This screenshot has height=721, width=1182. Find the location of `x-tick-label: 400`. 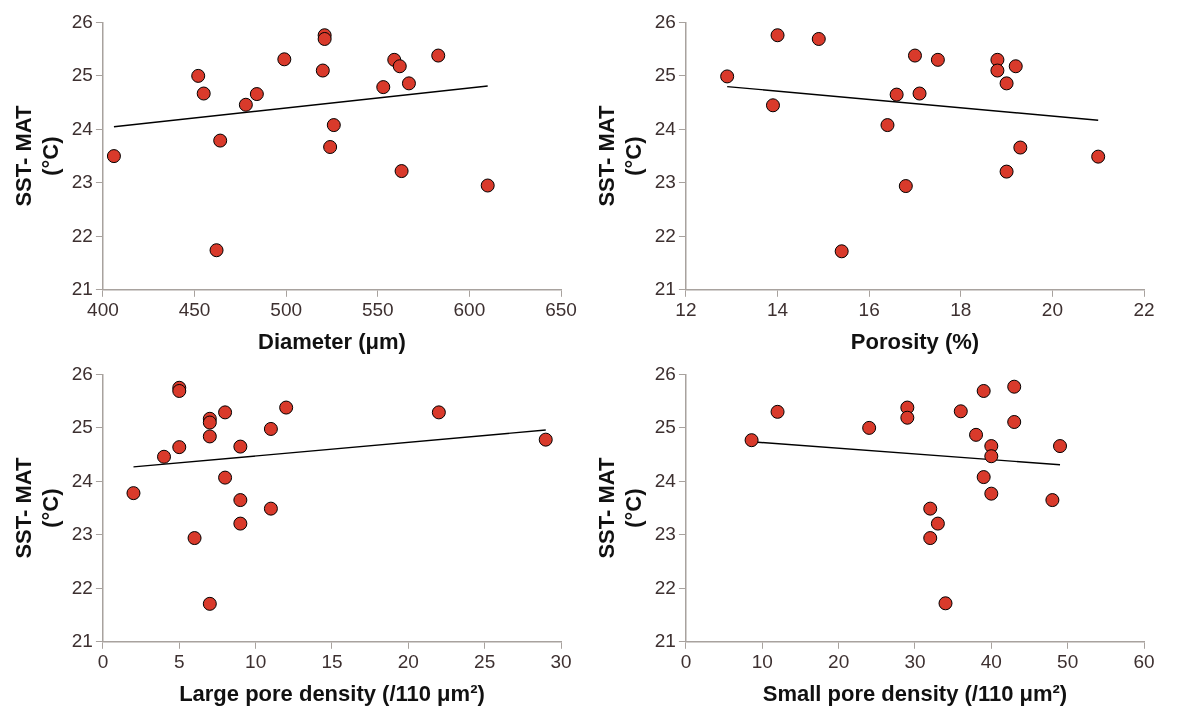

x-tick-label: 400 is located at coordinates (103, 310).